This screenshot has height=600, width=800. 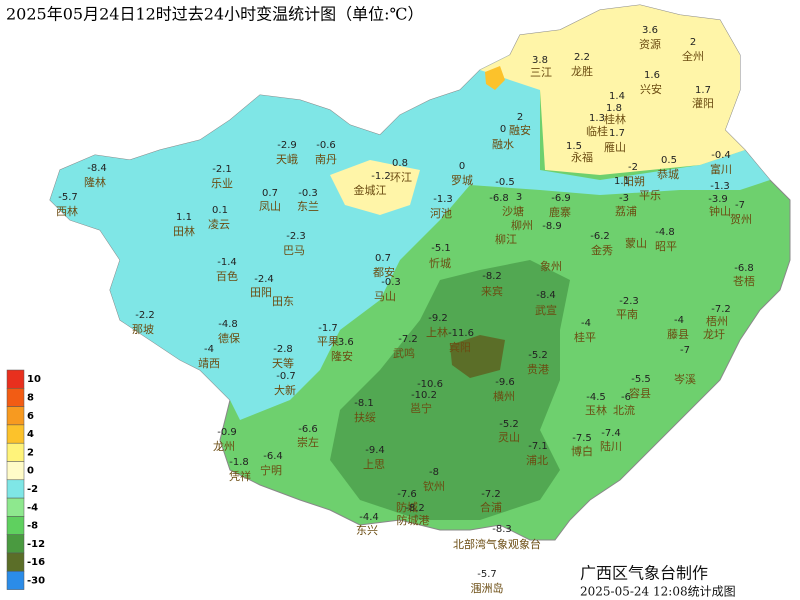 I want to click on place-name: 金秀, so click(x=602, y=250).